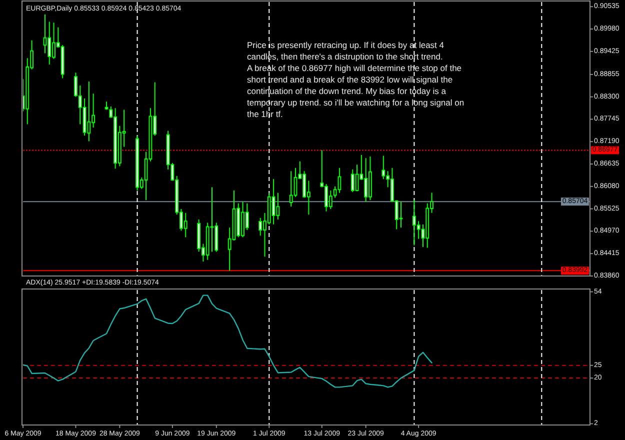 The width and height of the screenshot is (625, 440). Describe the element at coordinates (355, 79) in the screenshot. I see `annotation: Price is presently retracing up. If it does by at least 4 candles, then there's a distruption to the short trend. A break of the 0.86977 high will determine the stop of the short trend and a break of the 83992 low will signal the continuation of the down trend. My bias for today is a temporary up trend. so i'll be watching for a long signal on the 1hr tf.` at that location.